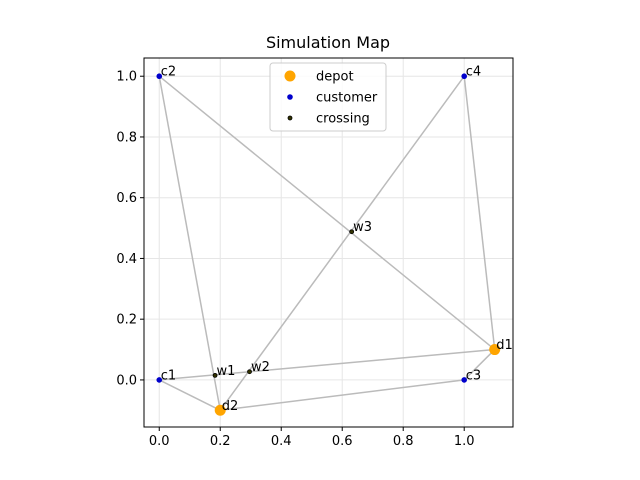 The width and height of the screenshot is (640, 480). I want to click on customer-label: c3, so click(473, 375).